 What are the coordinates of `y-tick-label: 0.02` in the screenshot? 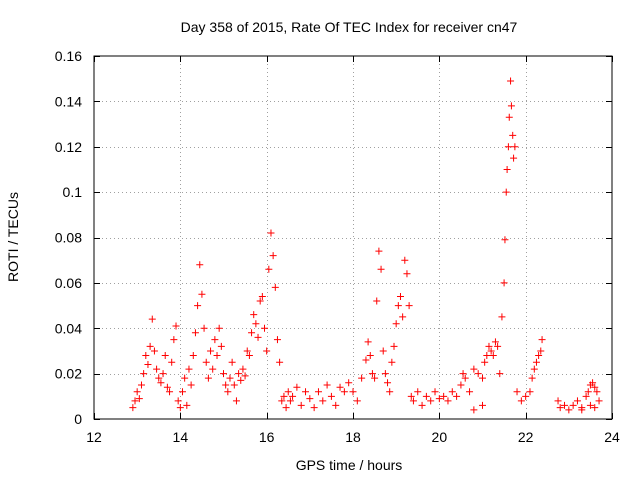 It's located at (68, 374).